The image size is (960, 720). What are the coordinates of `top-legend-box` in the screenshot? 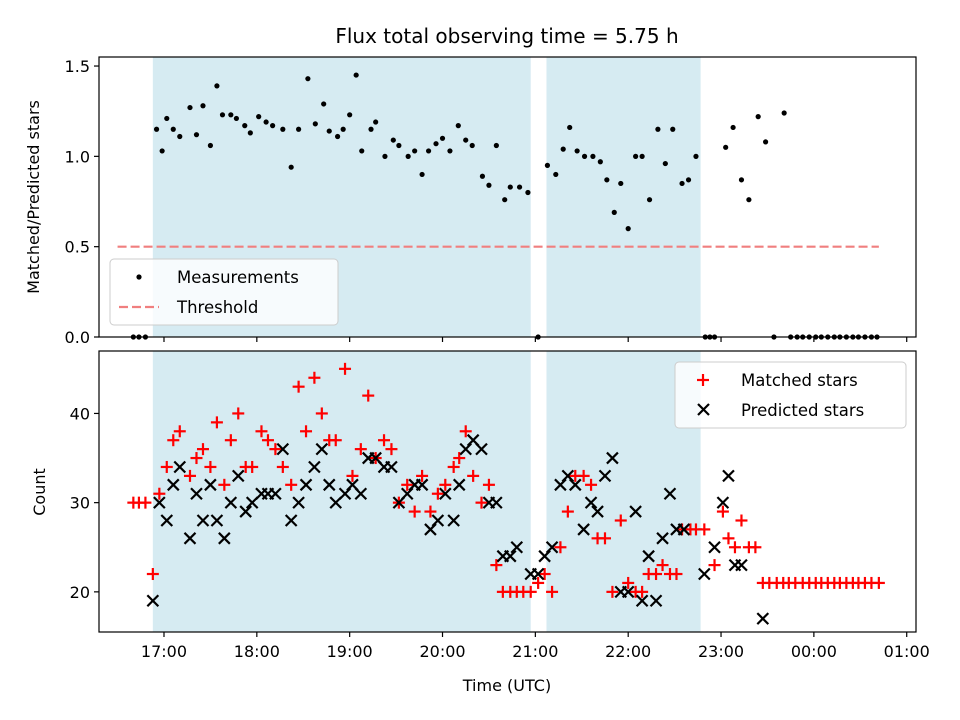 It's located at (224, 292).